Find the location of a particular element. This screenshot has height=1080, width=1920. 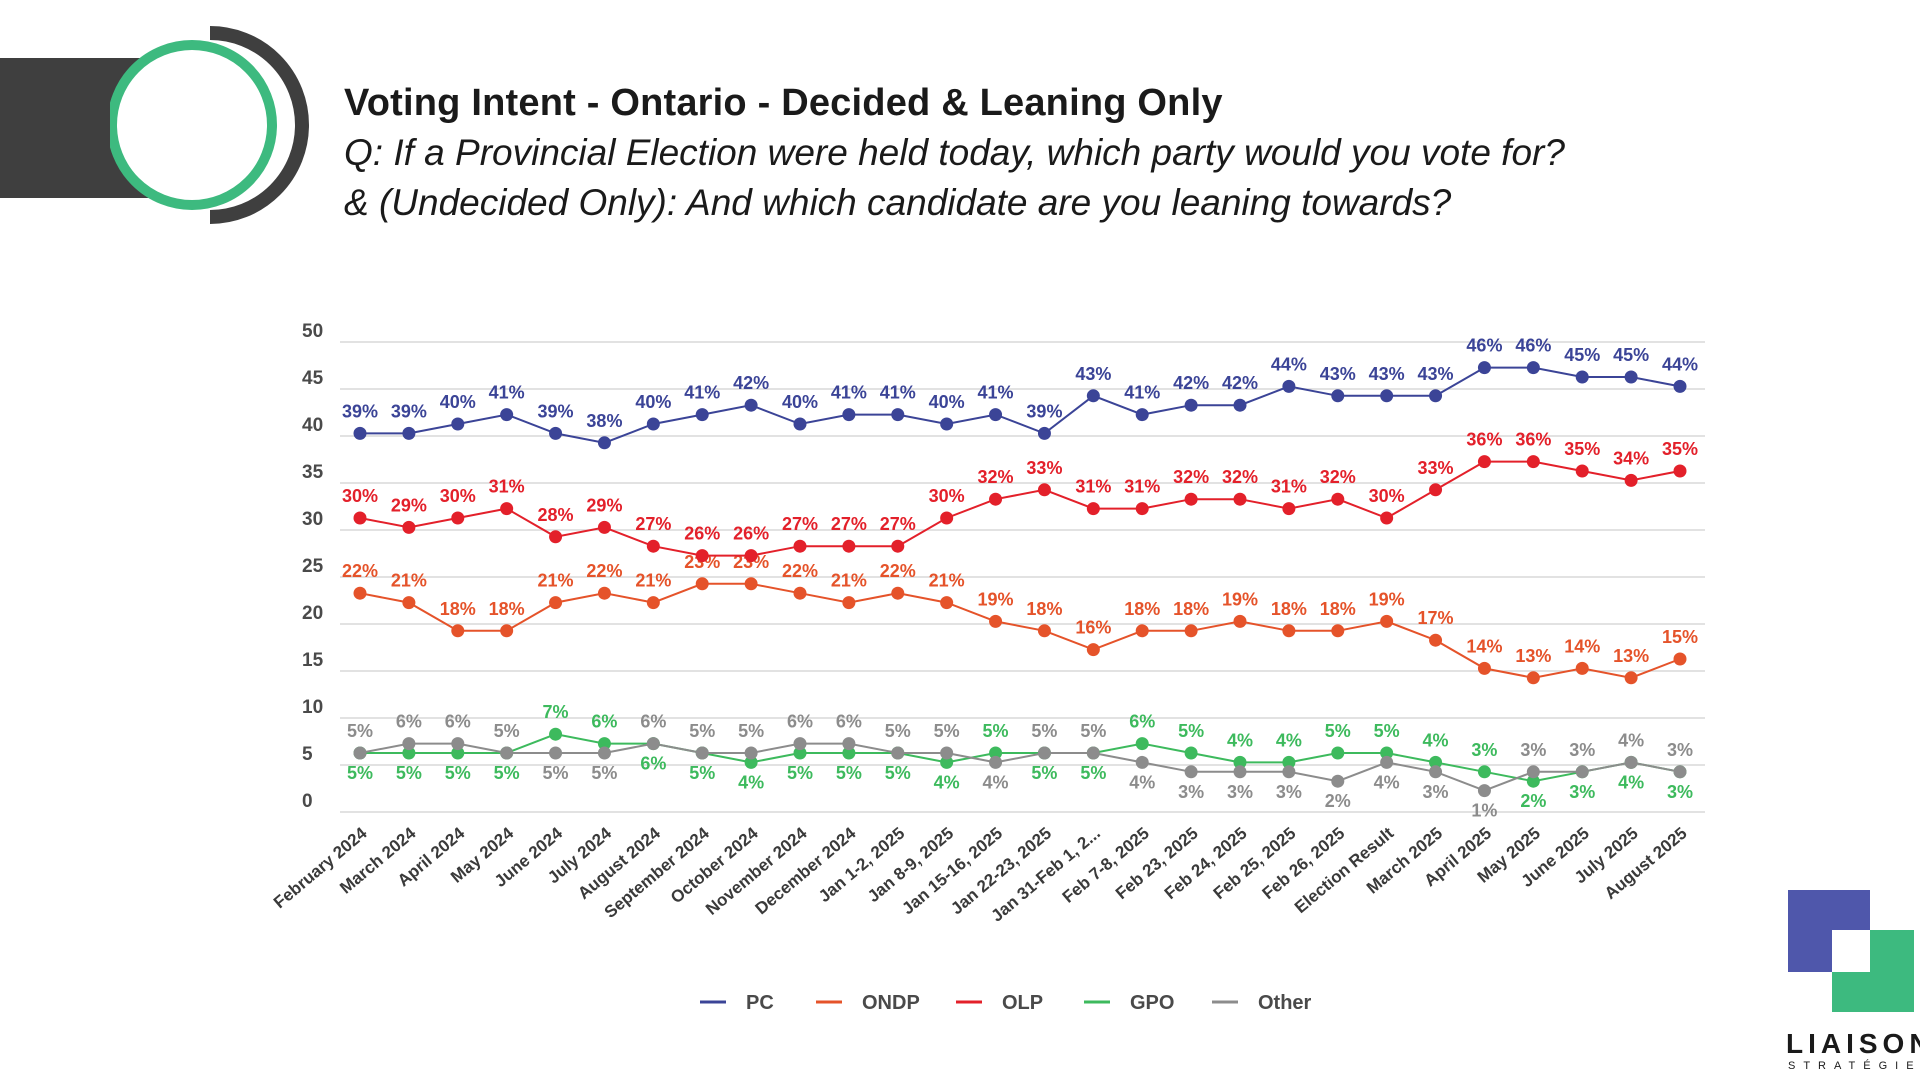

data-label: 17% is located at coordinates (1436, 618).